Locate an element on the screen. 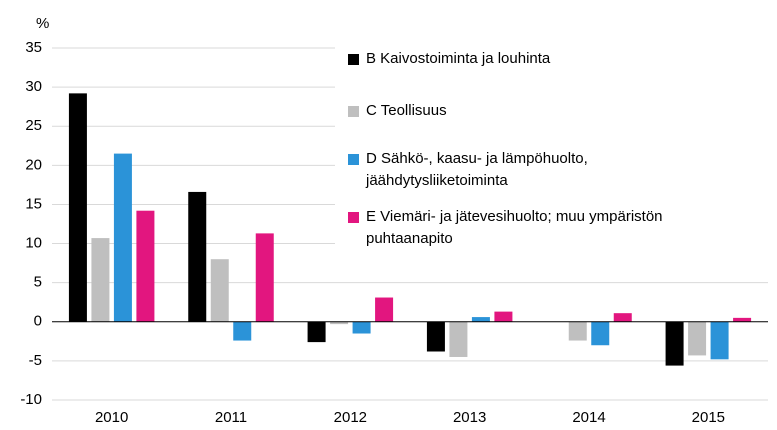 This screenshot has height=430, width=777. legend-label: C Teollisuus is located at coordinates (406, 110).